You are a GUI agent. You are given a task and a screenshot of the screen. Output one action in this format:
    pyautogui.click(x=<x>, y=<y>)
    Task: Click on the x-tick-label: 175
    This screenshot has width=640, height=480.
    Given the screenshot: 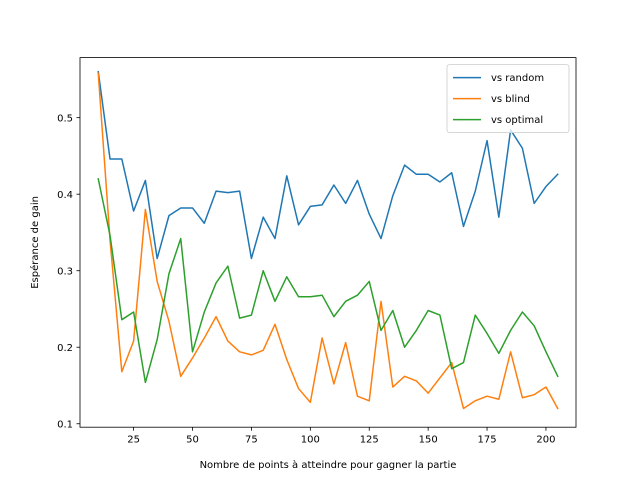 What is the action you would take?
    pyautogui.click(x=487, y=440)
    